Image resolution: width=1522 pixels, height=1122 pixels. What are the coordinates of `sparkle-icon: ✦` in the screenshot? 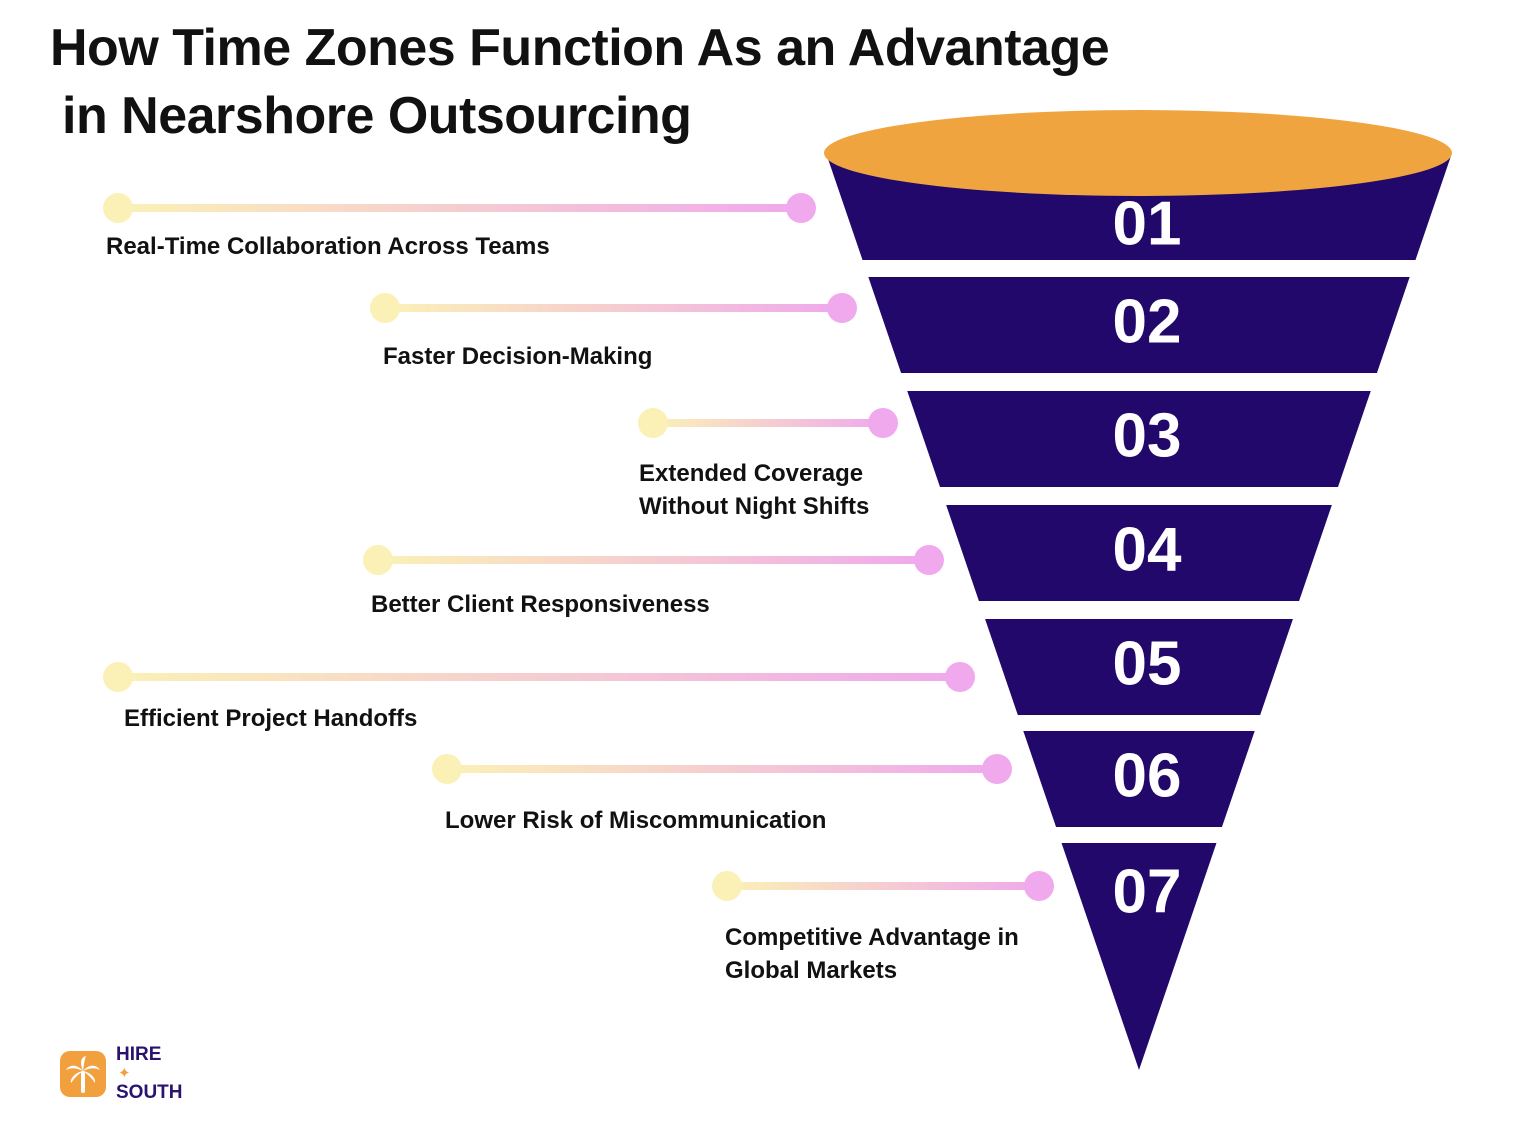 It's located at (124, 1073).